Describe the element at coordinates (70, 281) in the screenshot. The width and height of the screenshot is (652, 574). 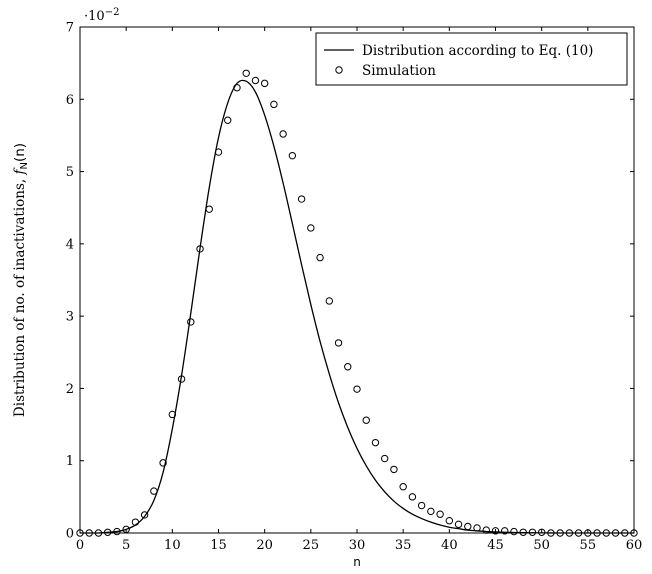
I see `y-tick-labels: 0 1 2 3 4 5 6 7` at that location.